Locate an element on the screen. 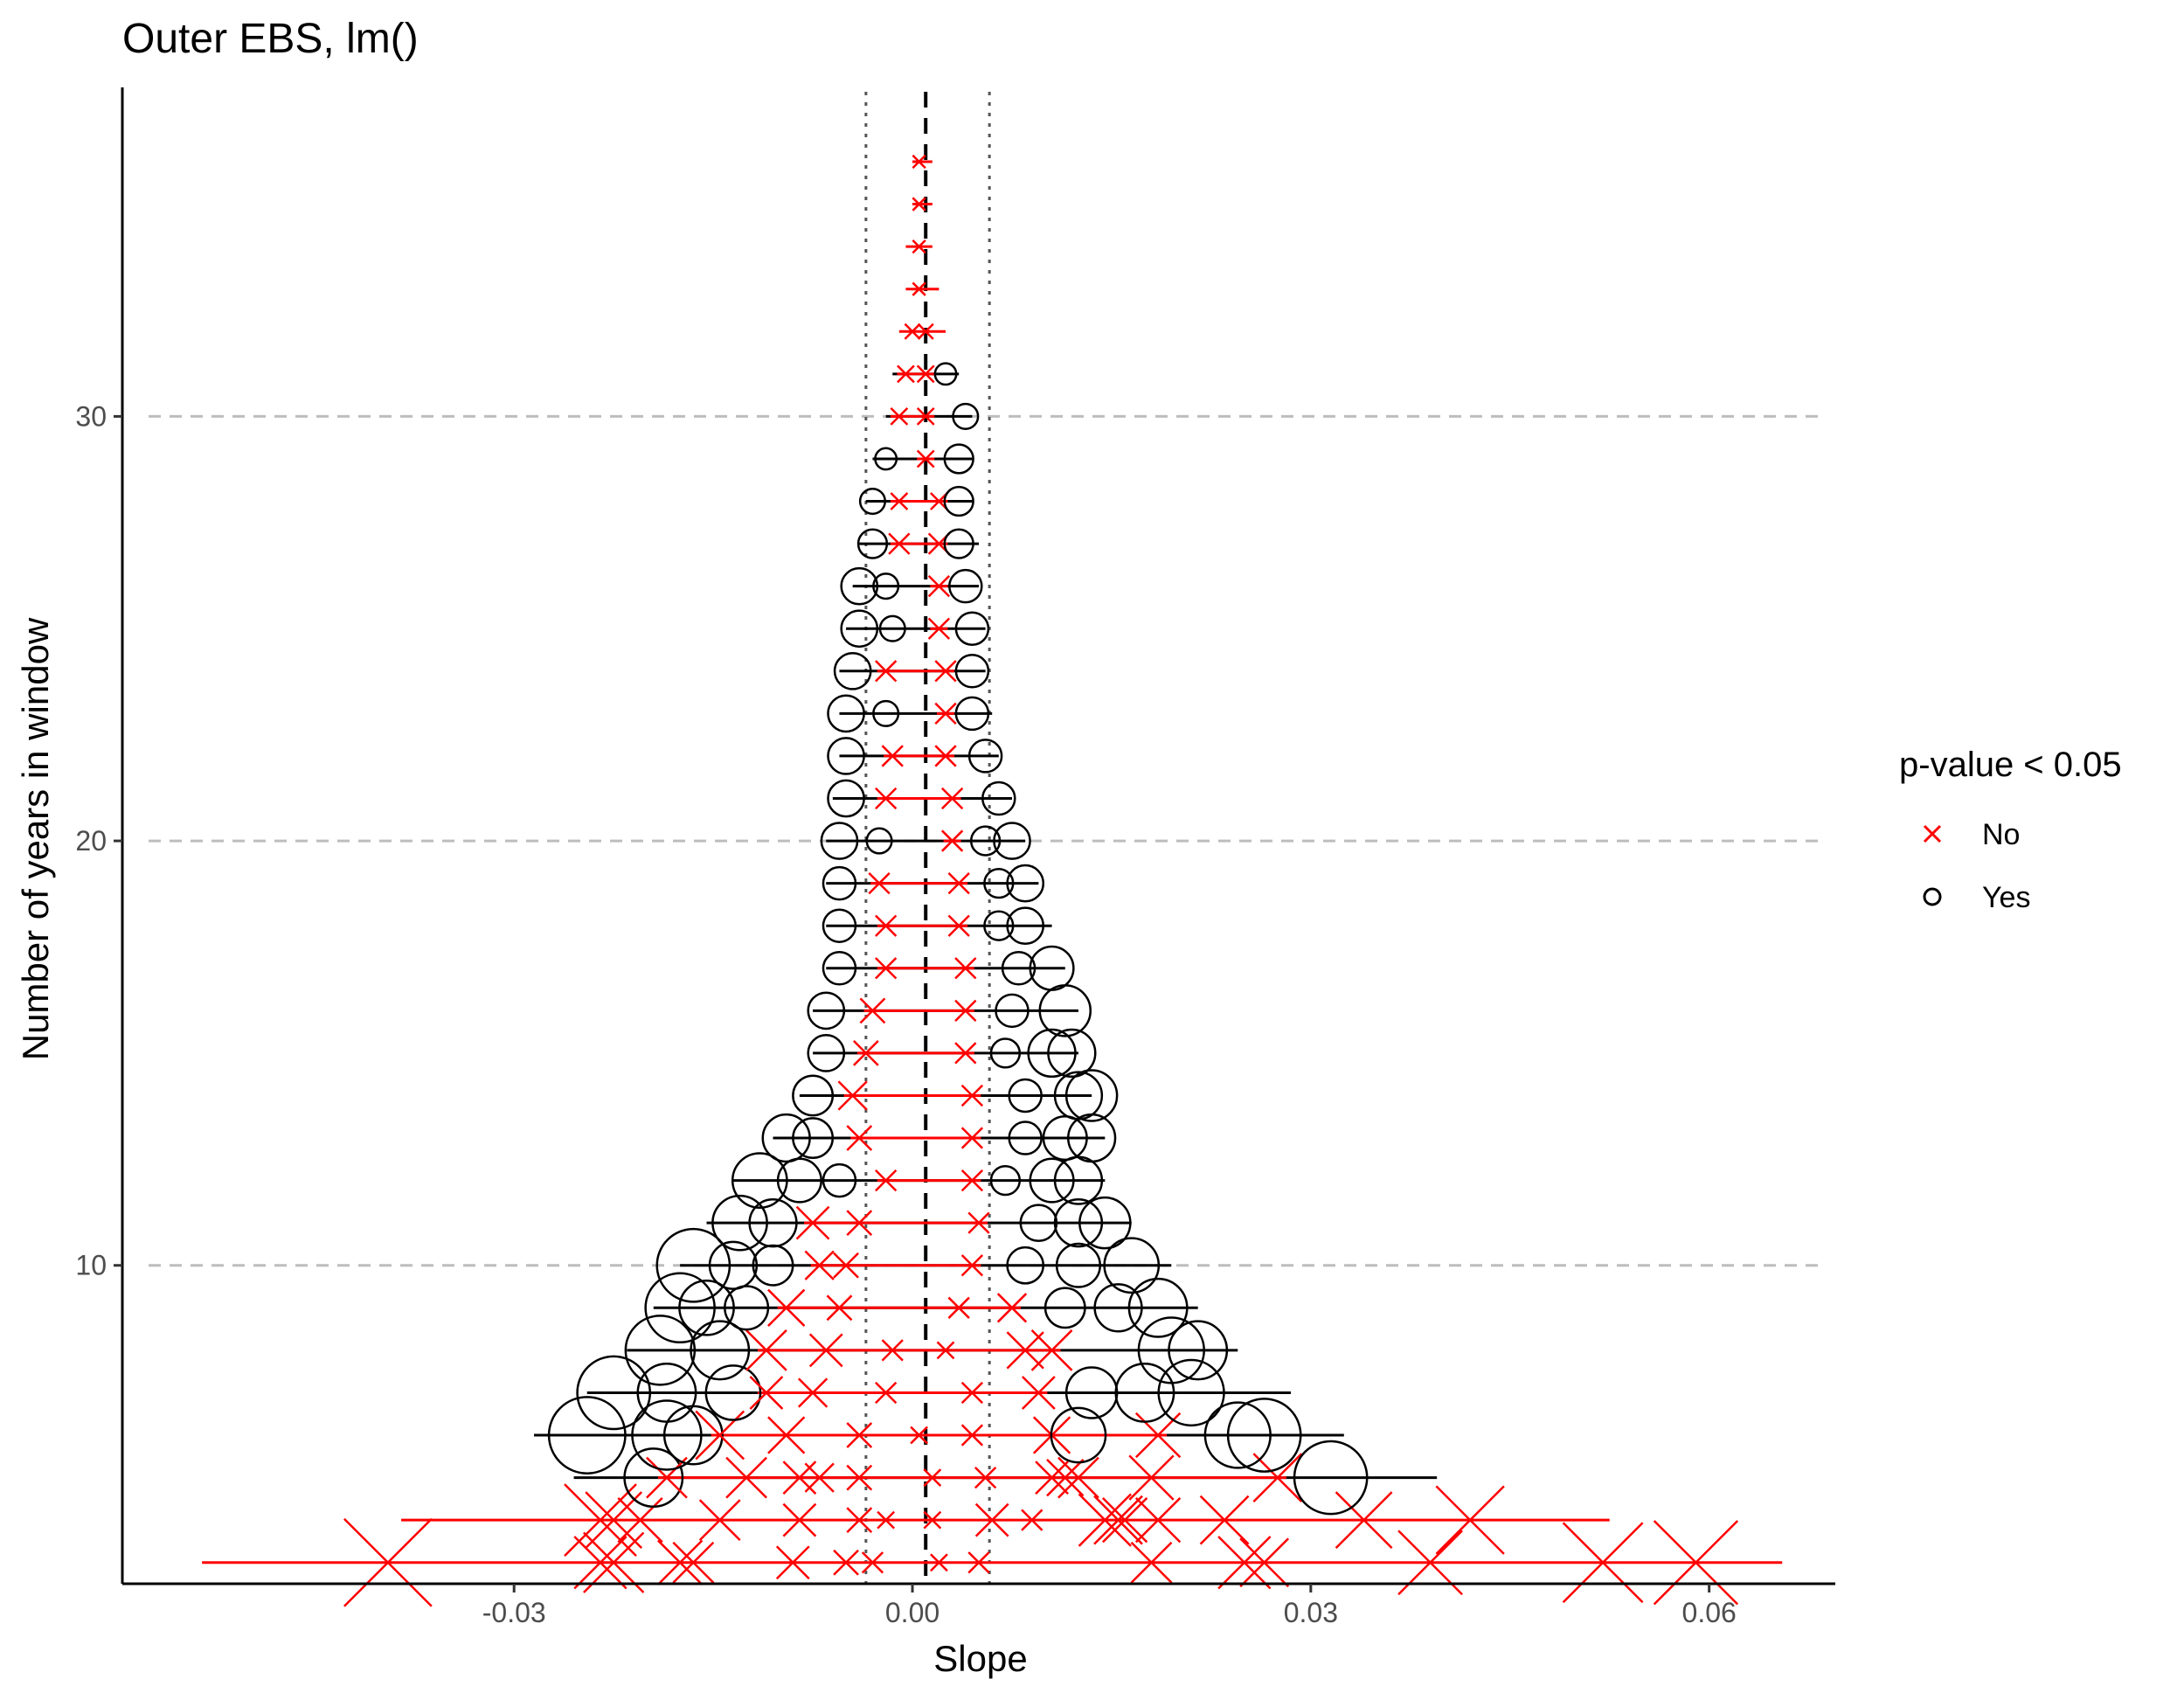  legend-key-yes is located at coordinates (1932, 896).